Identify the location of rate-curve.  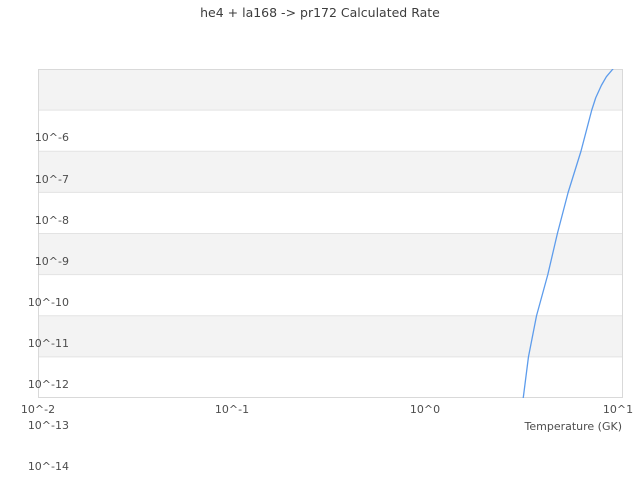
(568, 233).